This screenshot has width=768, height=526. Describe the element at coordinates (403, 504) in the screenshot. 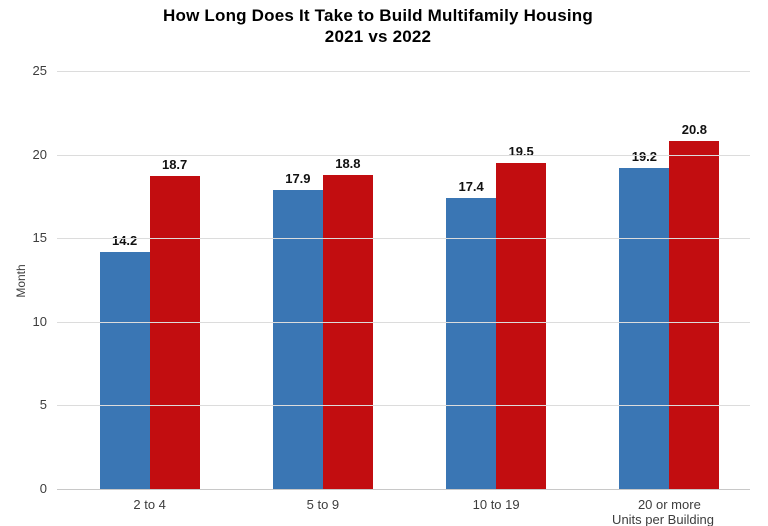

I see `x-axis-category-labels: 2 to 4 5 to 9 10 to 19 20 or more` at that location.